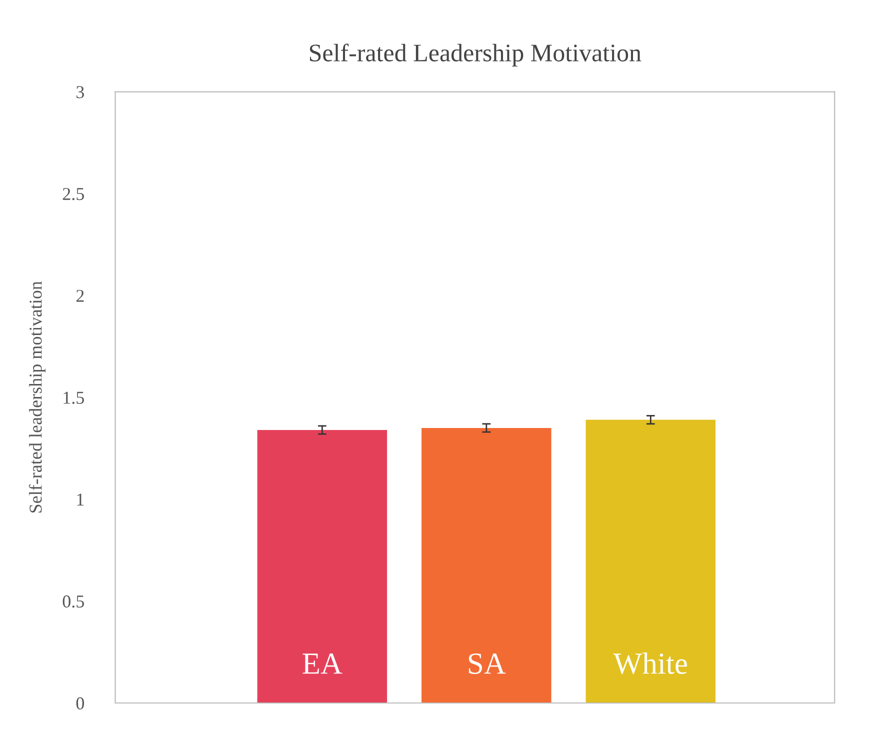 The height and width of the screenshot is (740, 873). What do you see at coordinates (80, 92) in the screenshot?
I see `y-tick-label: 3` at bounding box center [80, 92].